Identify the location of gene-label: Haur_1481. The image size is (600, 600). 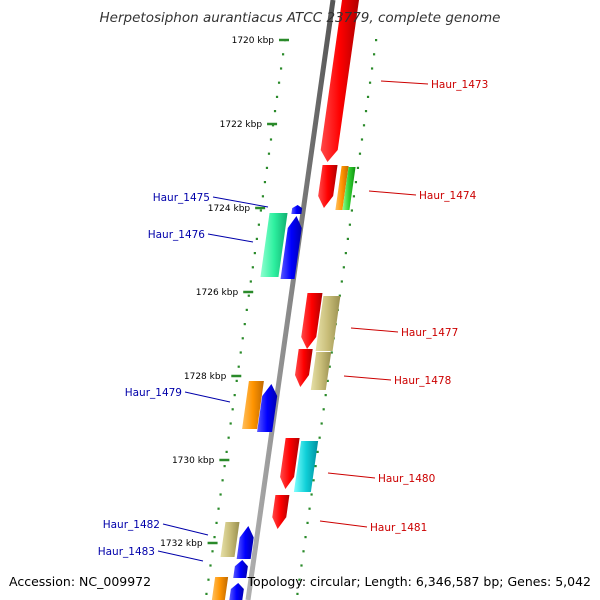
(398, 528).